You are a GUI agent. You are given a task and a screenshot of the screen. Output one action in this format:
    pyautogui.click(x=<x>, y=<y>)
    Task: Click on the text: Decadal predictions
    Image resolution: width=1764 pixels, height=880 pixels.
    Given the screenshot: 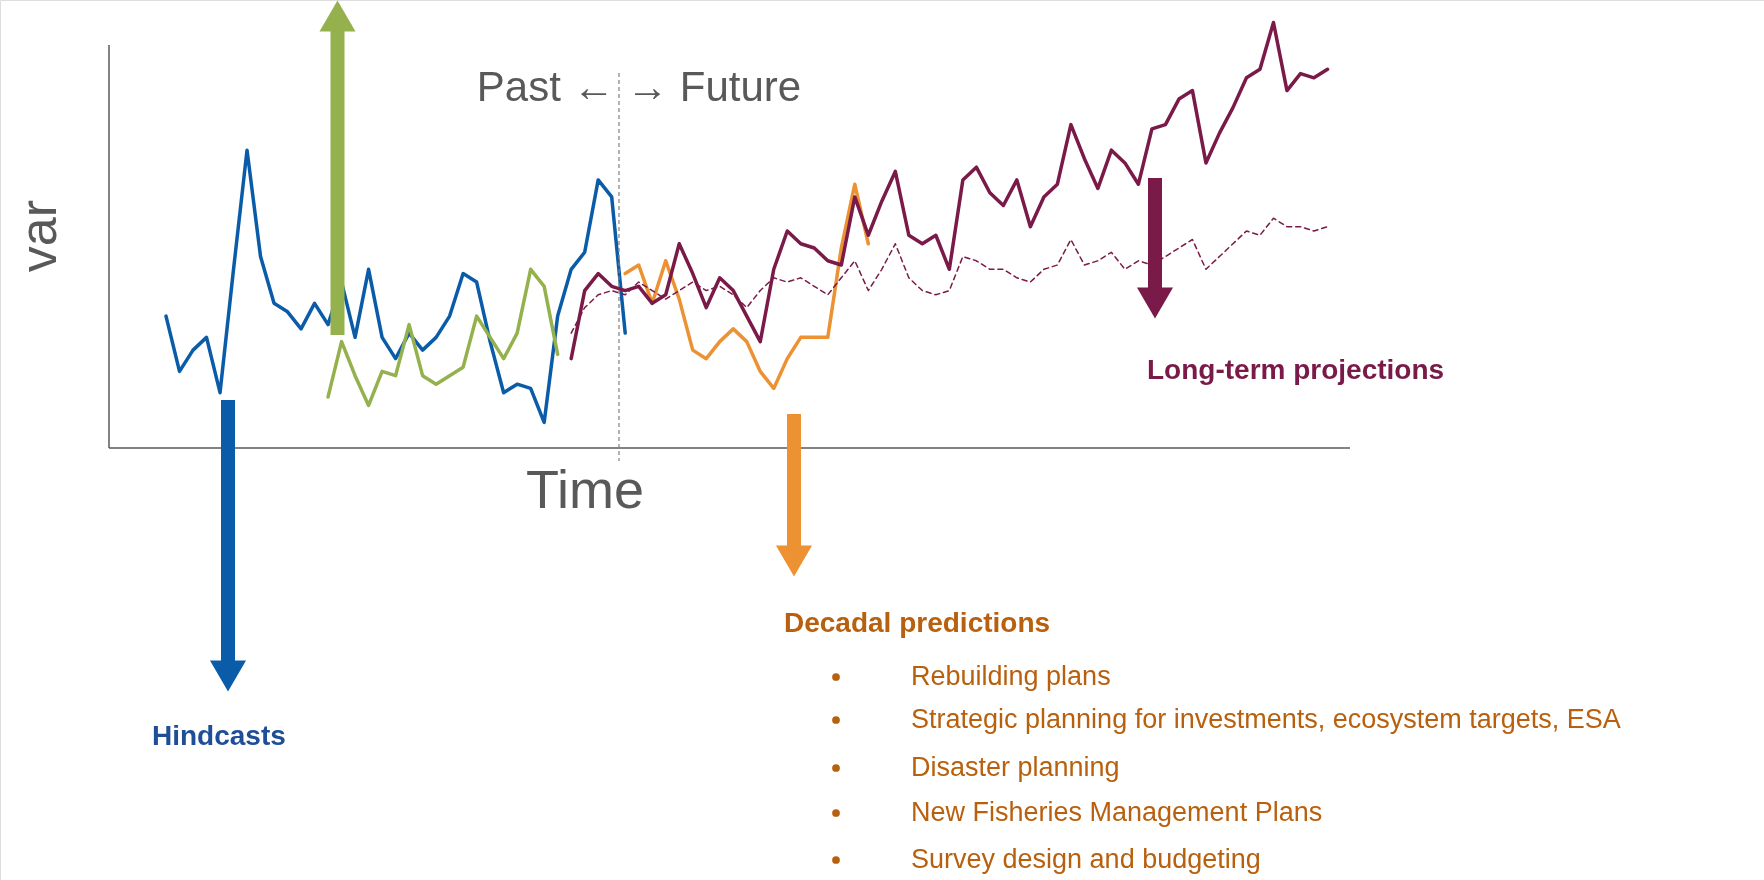 What is the action you would take?
    pyautogui.click(x=917, y=622)
    